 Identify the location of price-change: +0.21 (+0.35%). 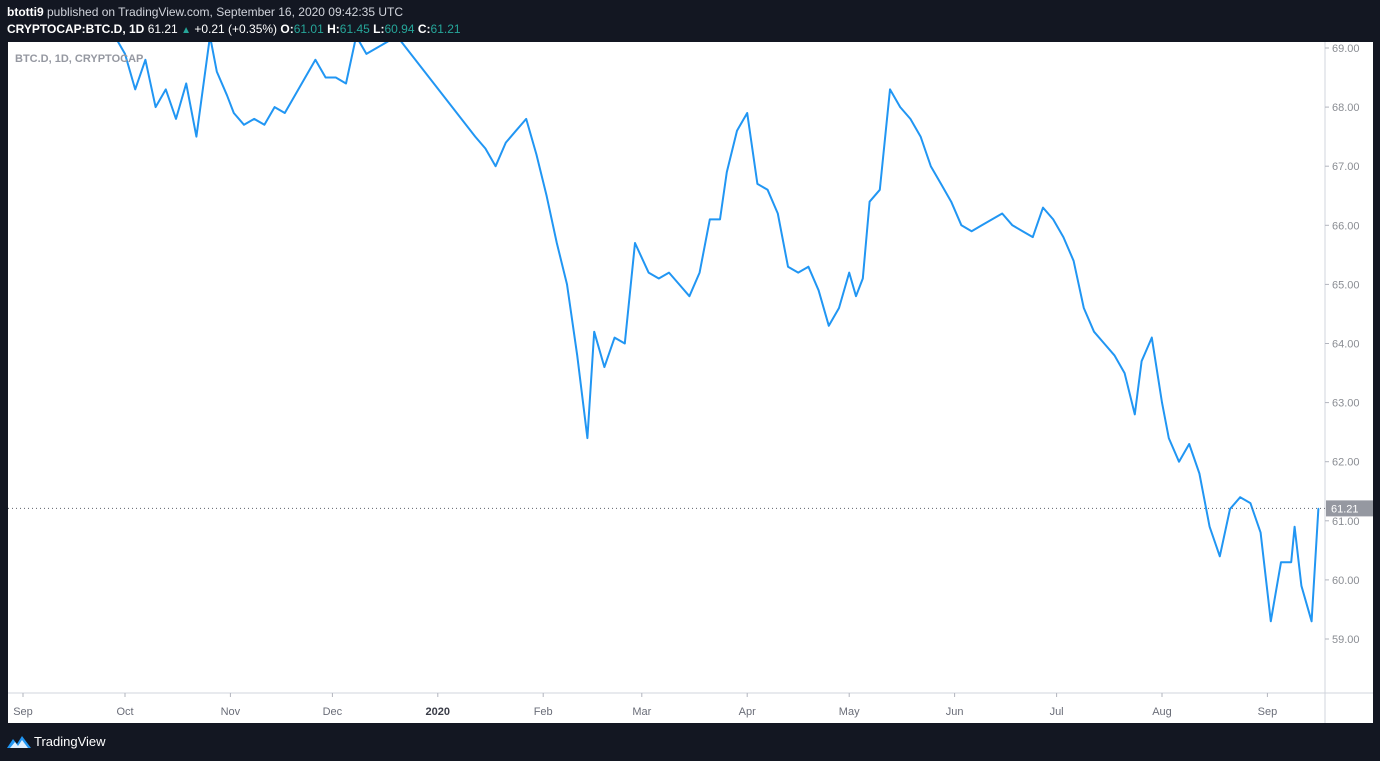
(236, 29).